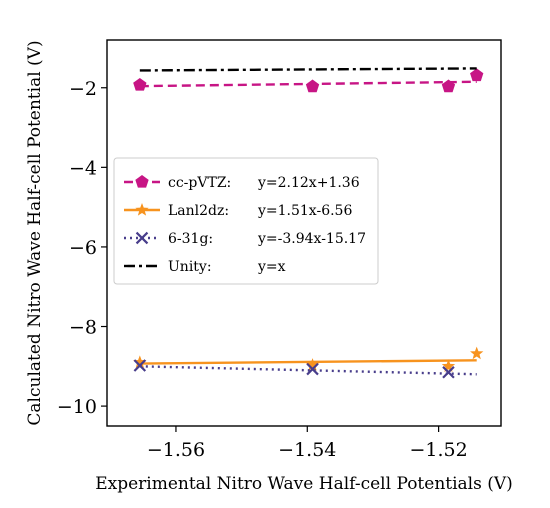  Describe the element at coordinates (304, 211) in the screenshot. I see `legend-formula: y=1.51x-6.56` at that location.